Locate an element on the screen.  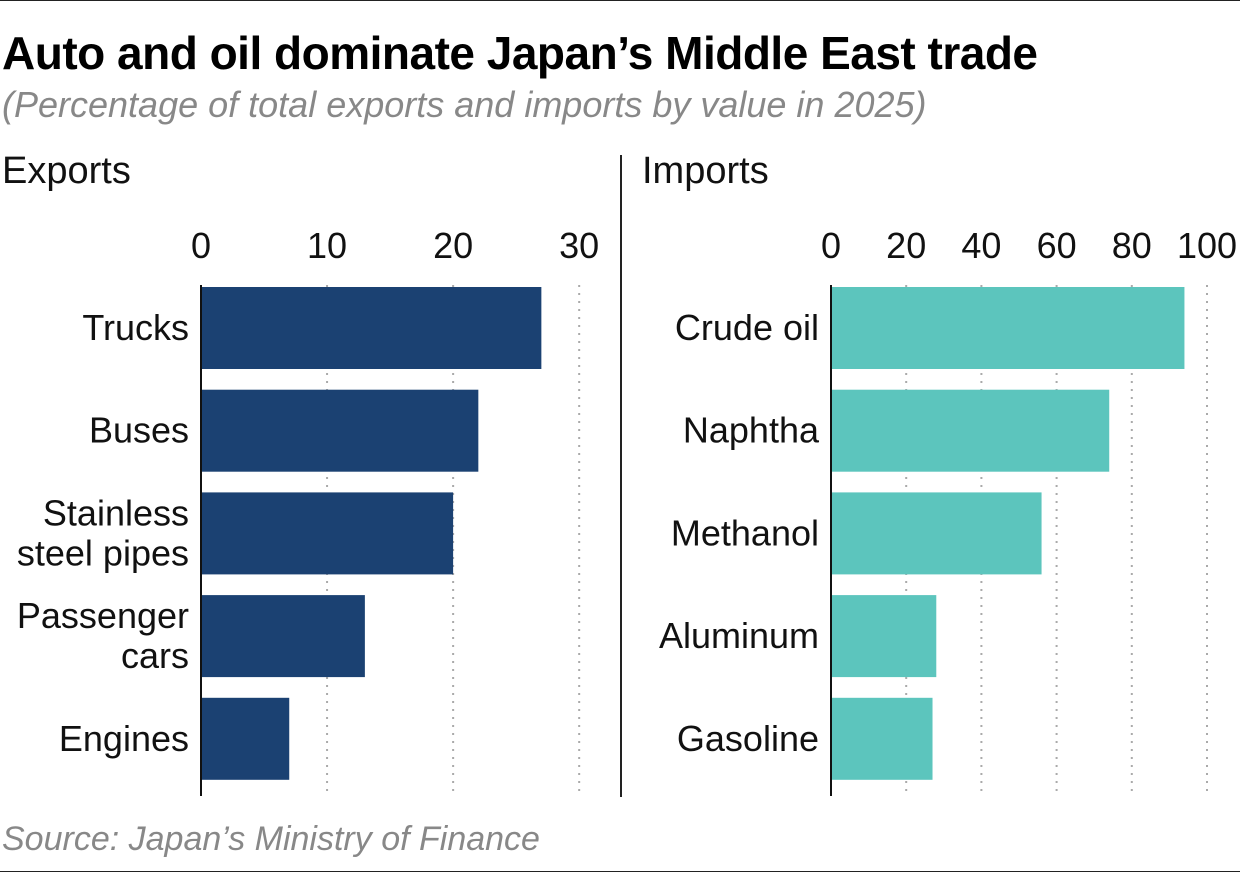
exports-category-label: Engines is located at coordinates (124, 738).